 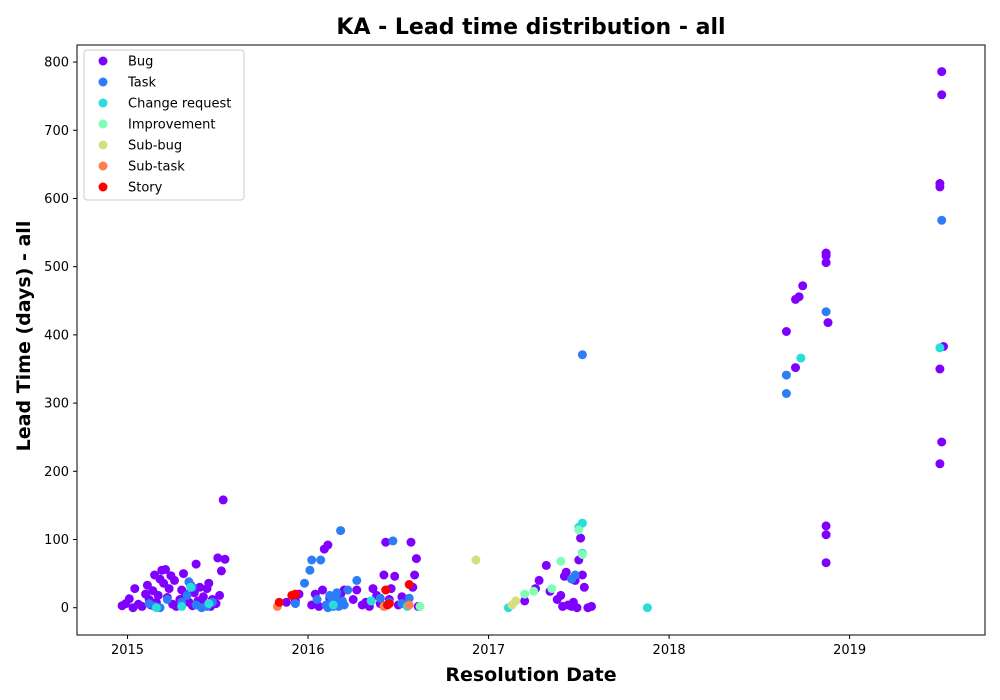 I want to click on series-improvement, so click(x=501, y=568).